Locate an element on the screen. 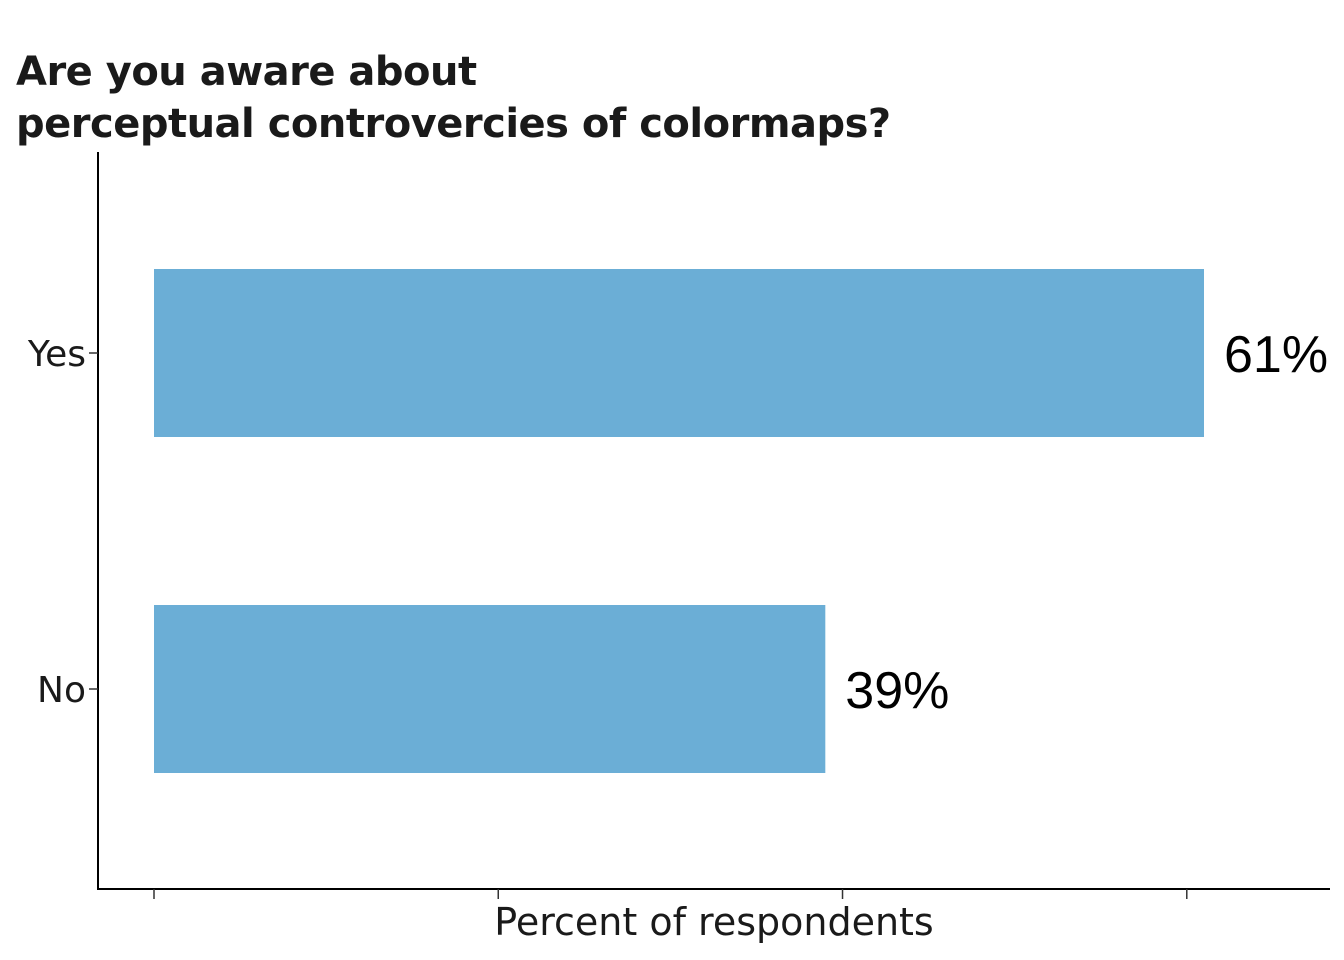 The image size is (1344, 960). bar-no is located at coordinates (490, 689).